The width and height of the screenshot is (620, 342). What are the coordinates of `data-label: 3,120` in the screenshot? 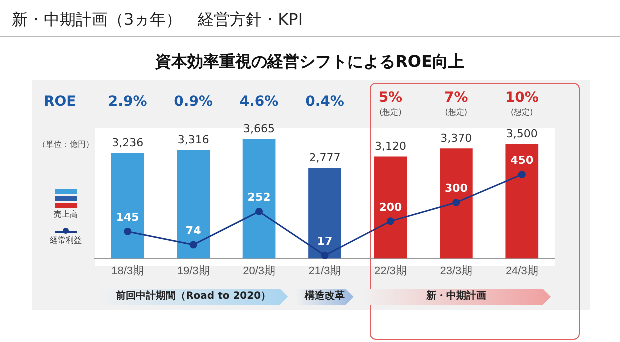 It's located at (390, 147).